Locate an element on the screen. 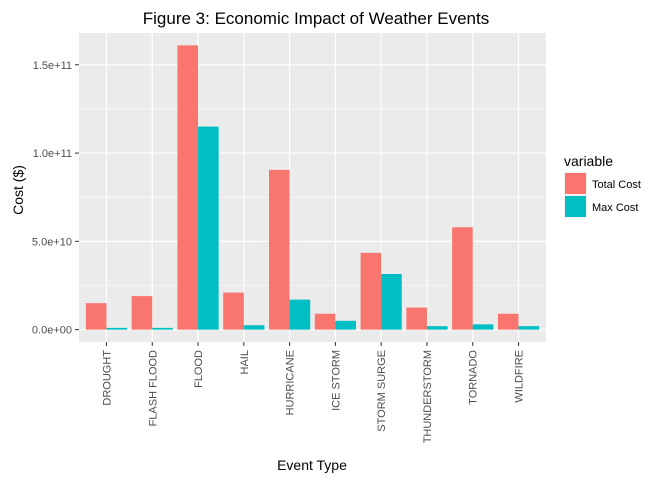 Image resolution: width=672 pixels, height=480 pixels. y-axis-title: Cost ($) is located at coordinates (18, 190).